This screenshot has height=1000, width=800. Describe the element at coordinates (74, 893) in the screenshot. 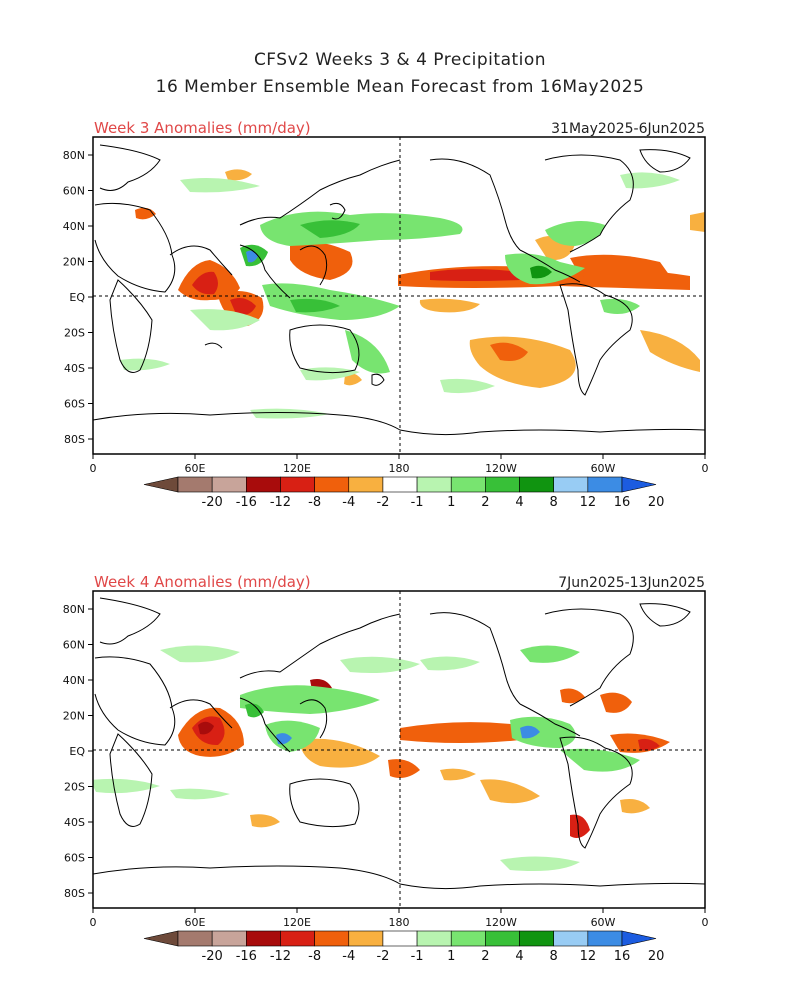

I see `week4-lat-tick-label: 80S` at that location.